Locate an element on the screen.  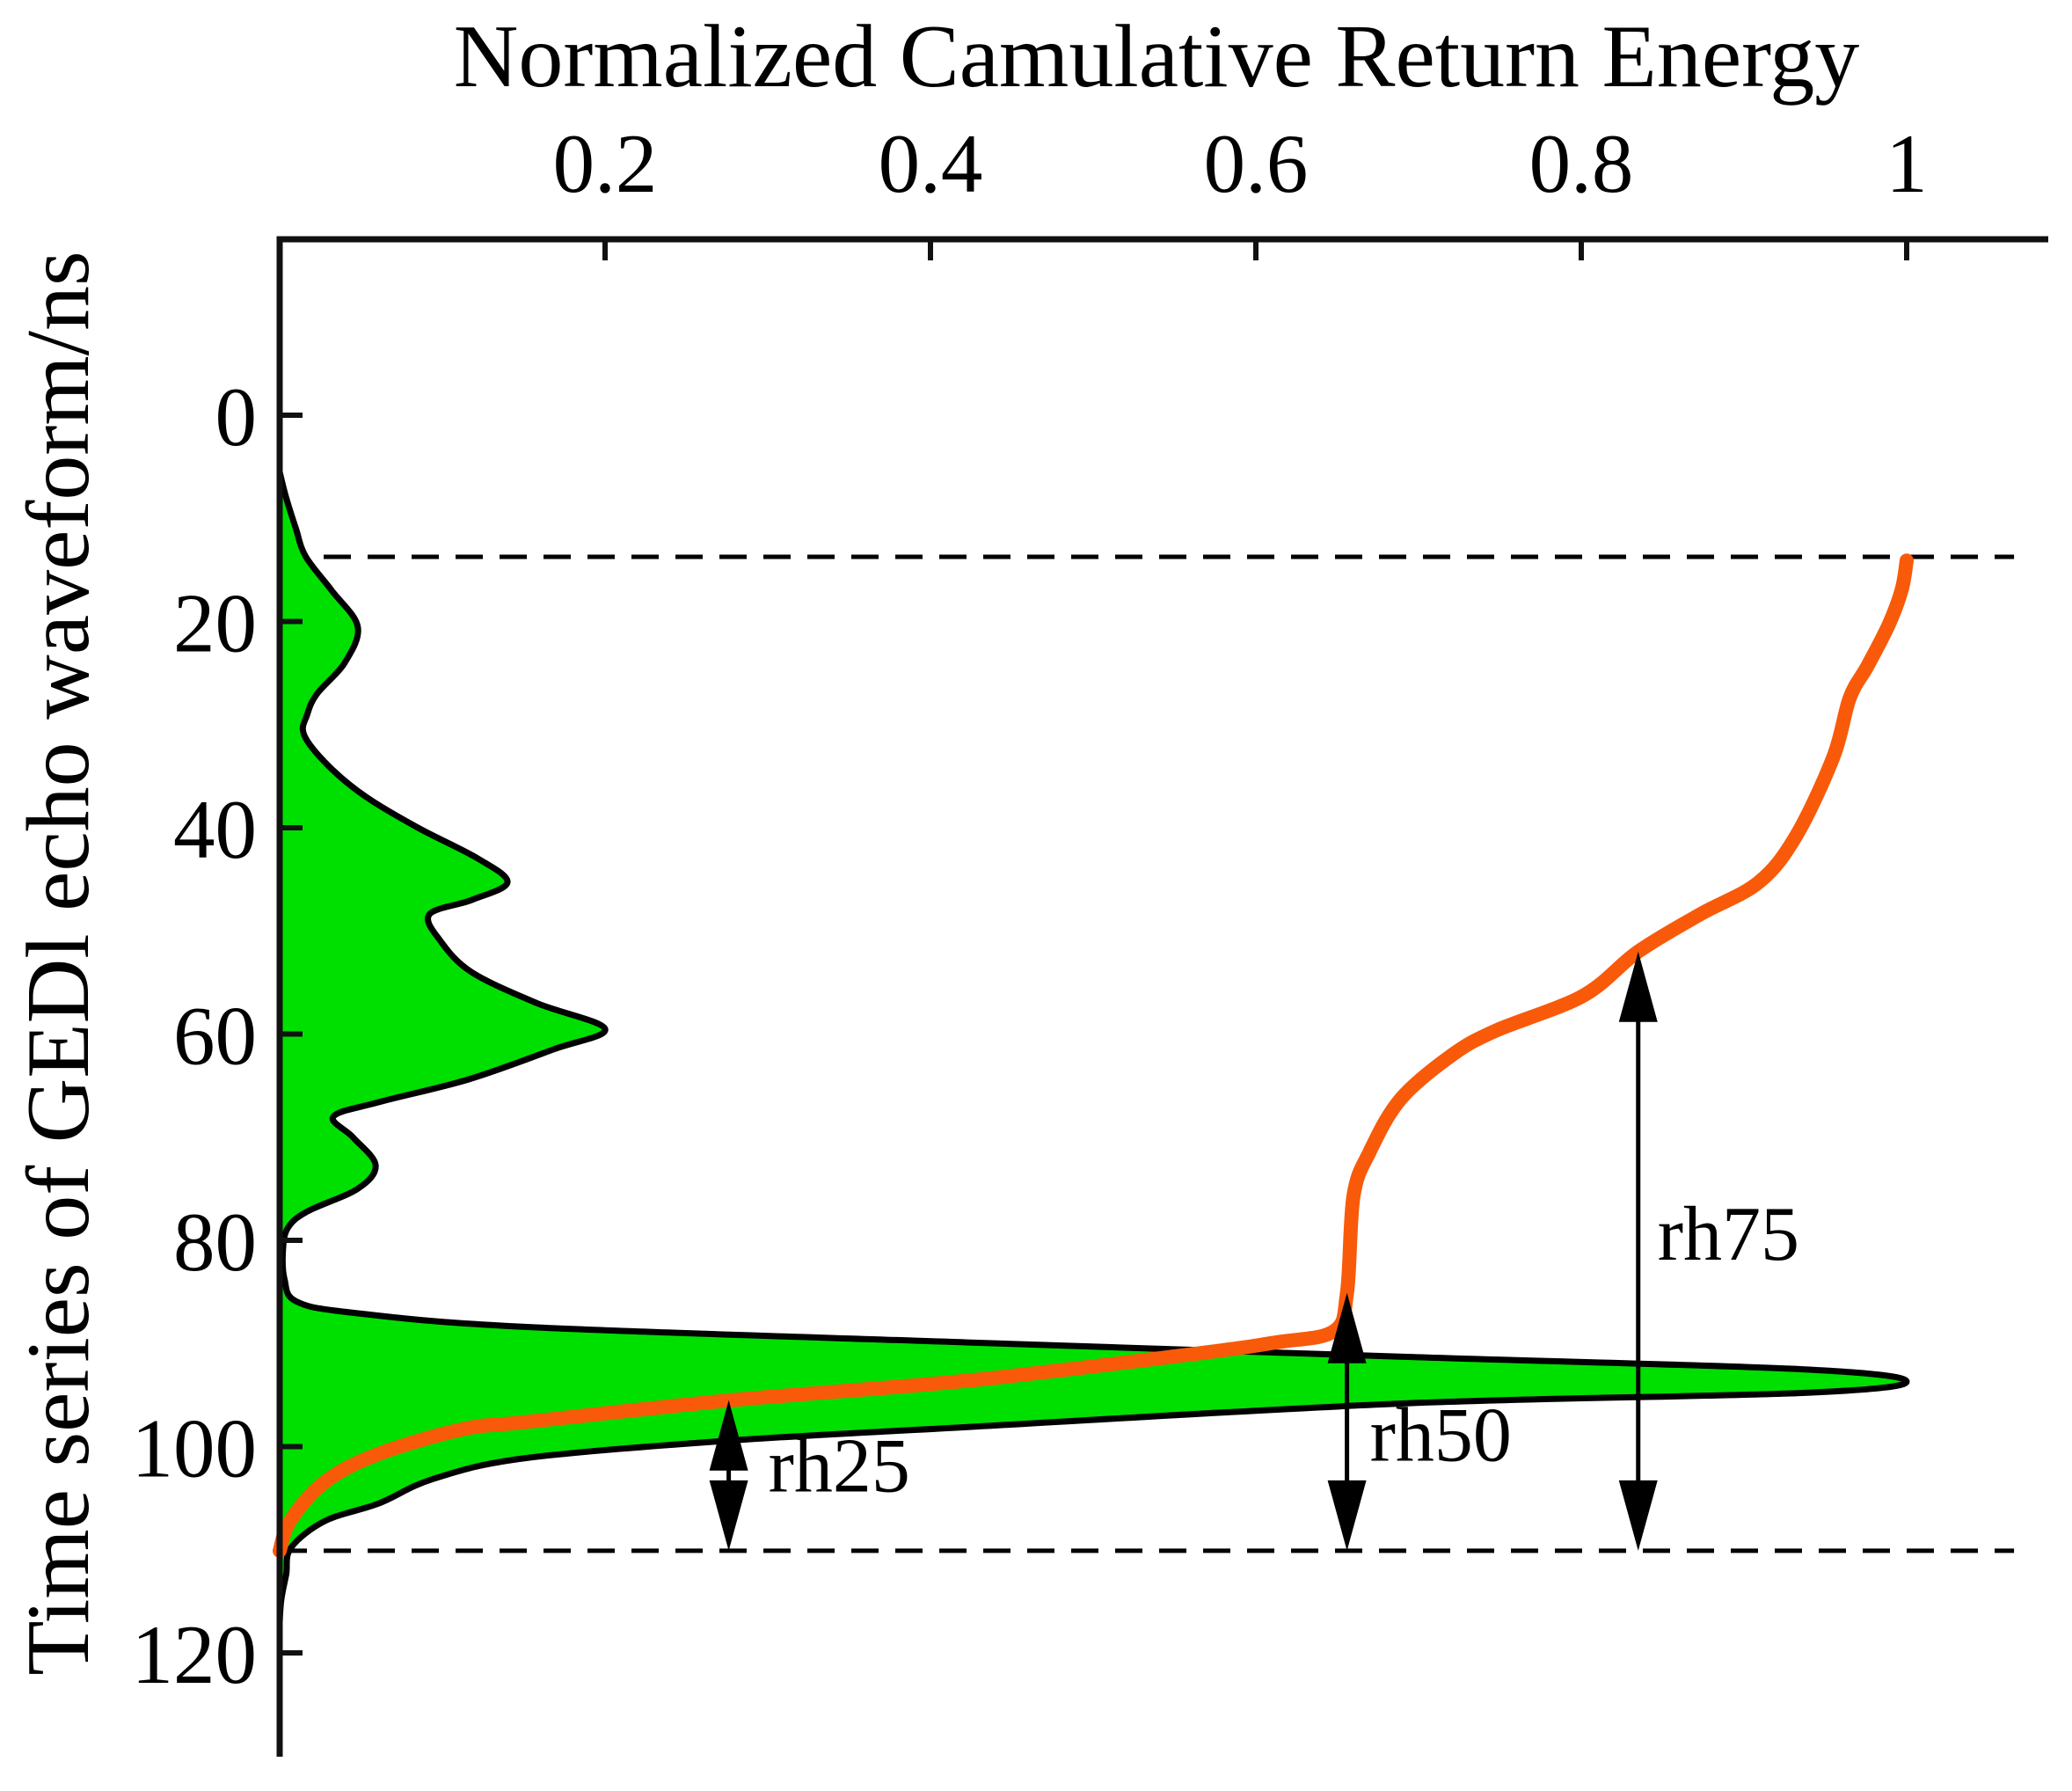
annotation-rh25: rh25 is located at coordinates (809, 1475).